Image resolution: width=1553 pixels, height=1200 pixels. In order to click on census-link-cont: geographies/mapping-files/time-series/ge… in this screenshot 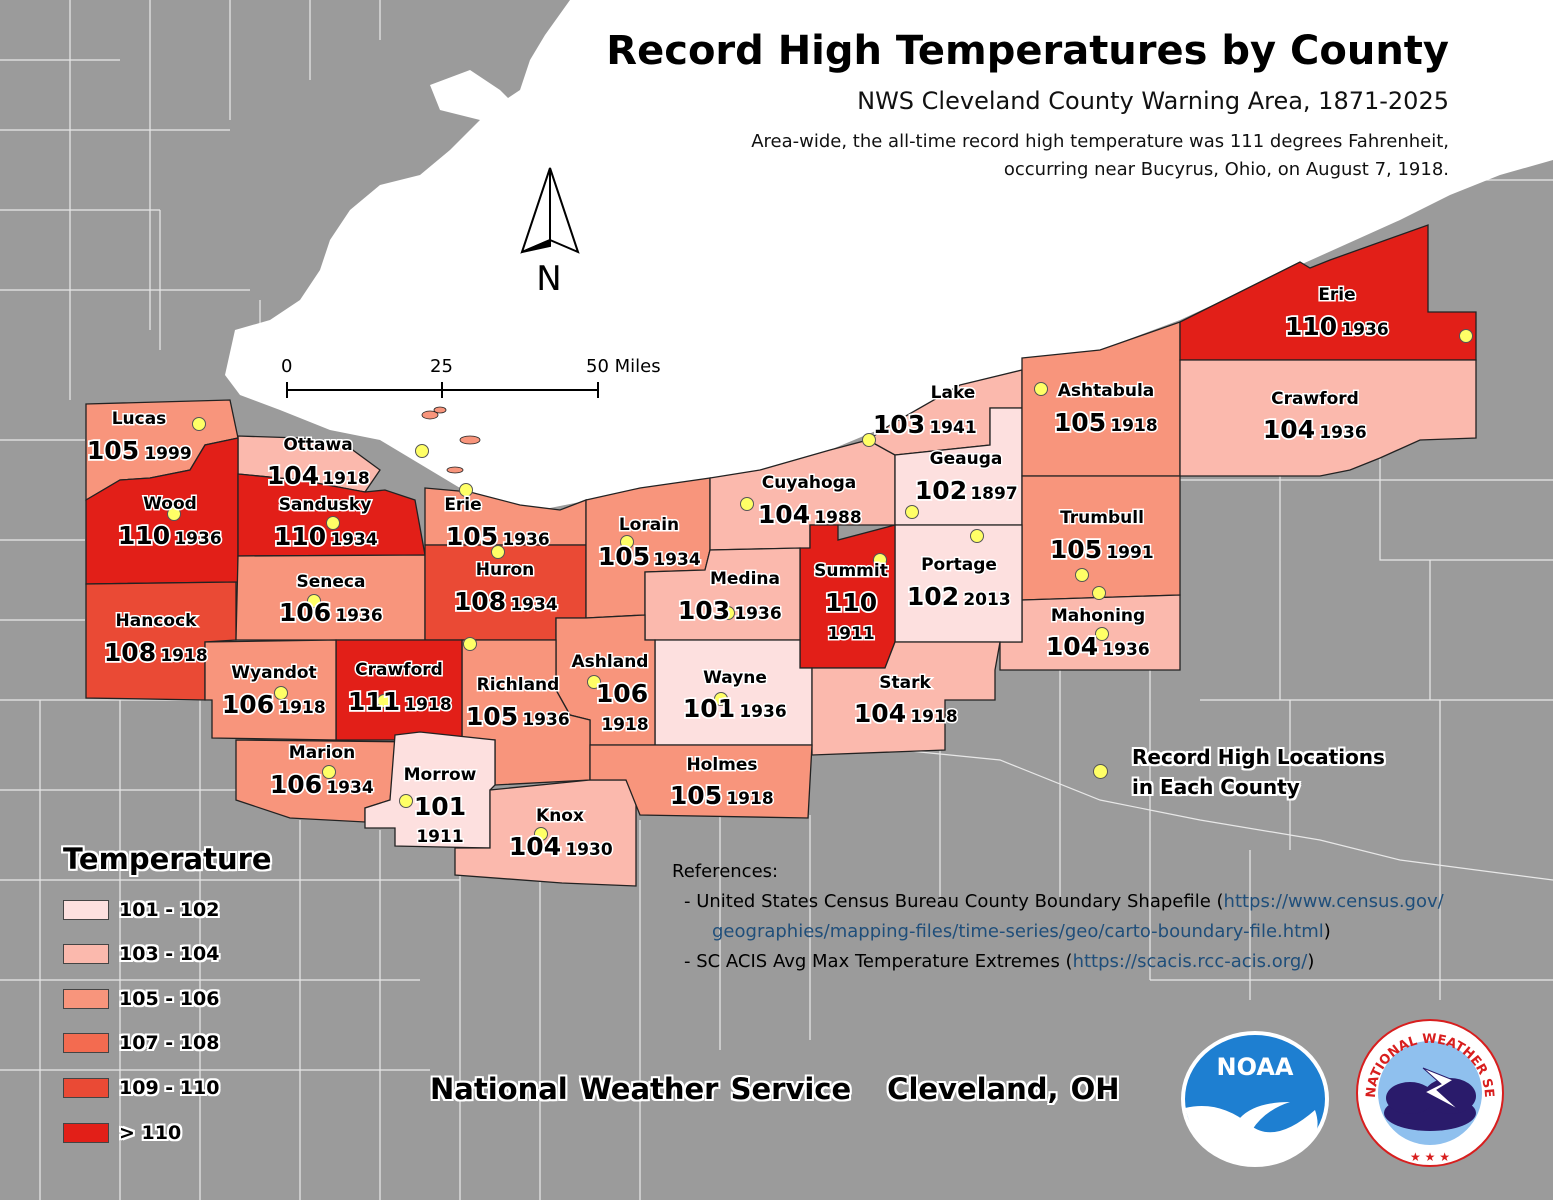, I will do `click(1018, 931)`.